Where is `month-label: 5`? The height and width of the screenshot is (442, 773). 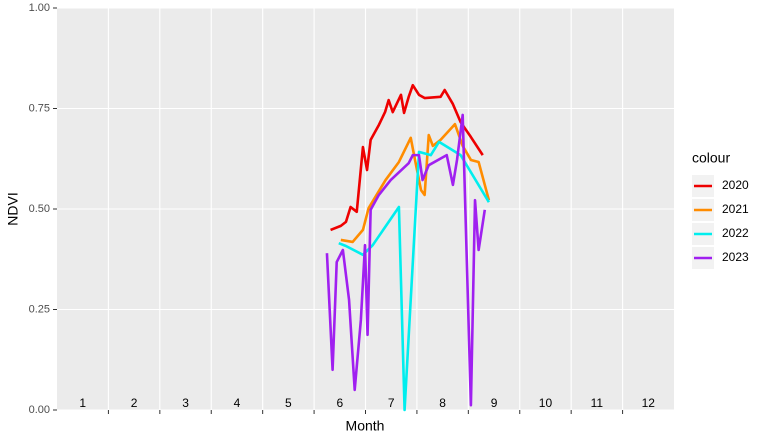
month-label: 5 is located at coordinates (288, 403).